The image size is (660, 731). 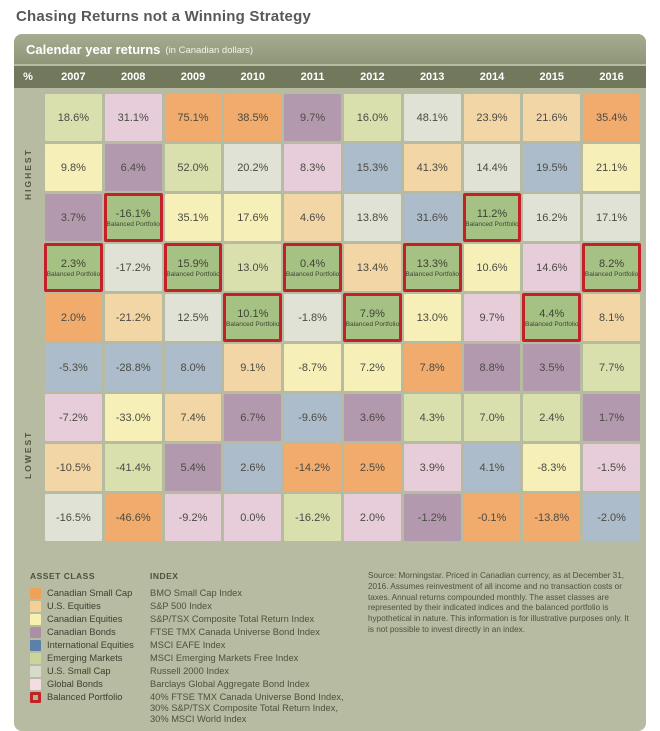 I want to click on return-cell-2007-international-equities: -5.3%, so click(x=73, y=367).